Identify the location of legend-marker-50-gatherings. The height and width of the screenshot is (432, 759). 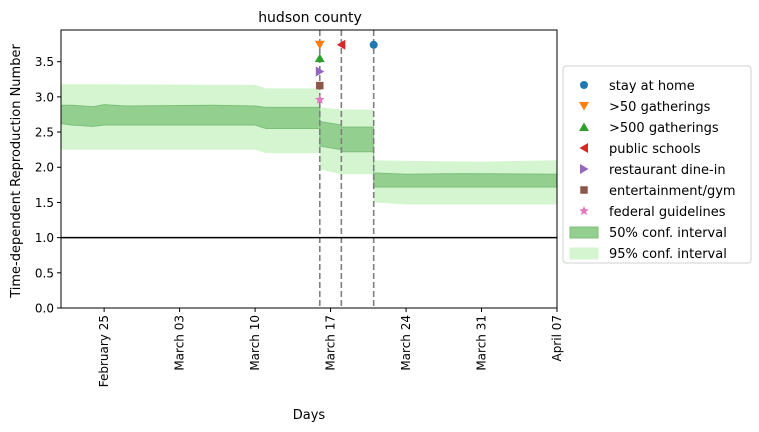
(584, 106).